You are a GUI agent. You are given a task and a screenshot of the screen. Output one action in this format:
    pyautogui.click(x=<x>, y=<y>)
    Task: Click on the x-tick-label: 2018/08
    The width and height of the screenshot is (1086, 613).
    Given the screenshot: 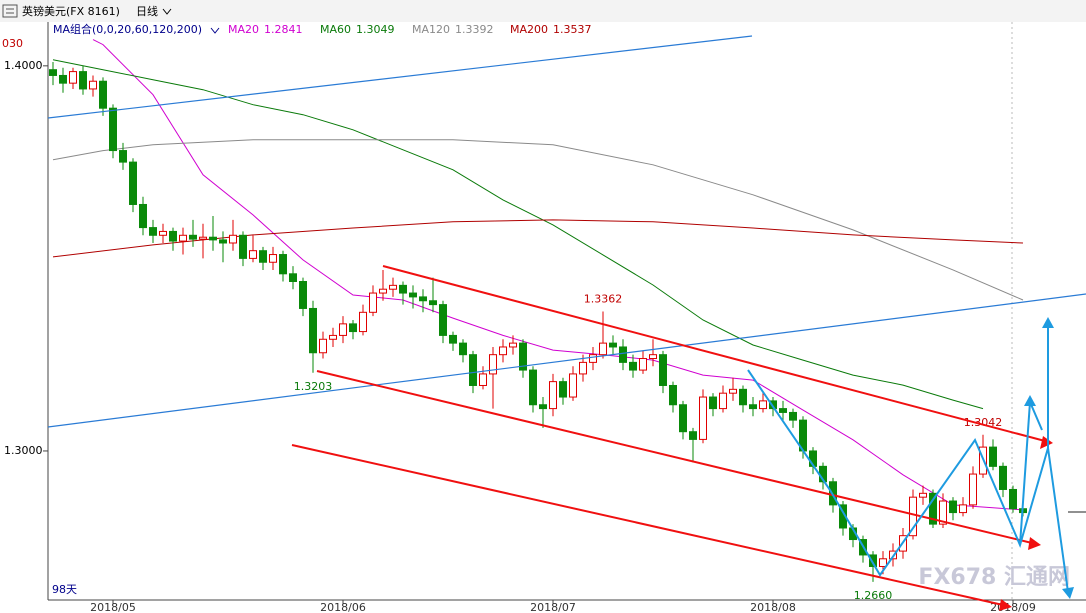 What is the action you would take?
    pyautogui.click(x=773, y=607)
    